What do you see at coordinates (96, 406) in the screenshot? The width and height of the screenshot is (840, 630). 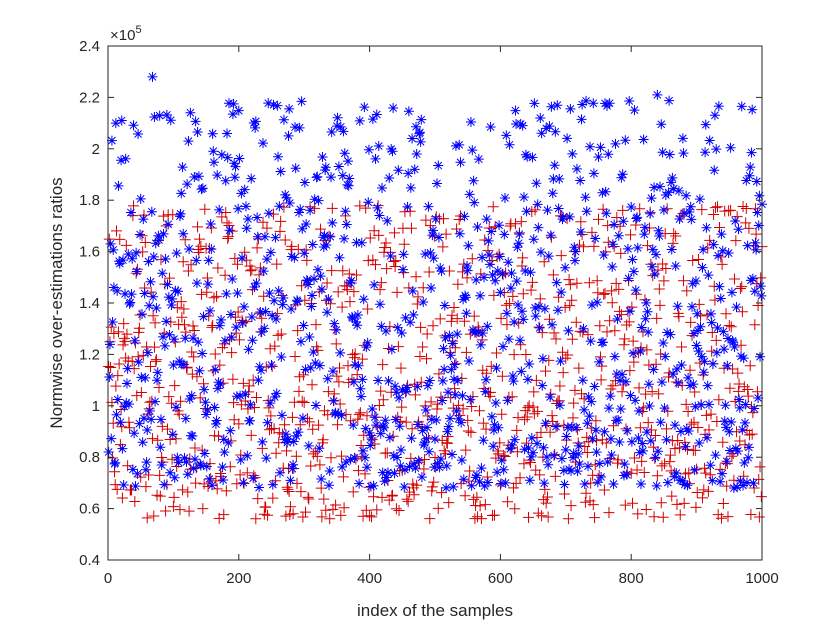 I see `y-tick-label: 1` at bounding box center [96, 406].